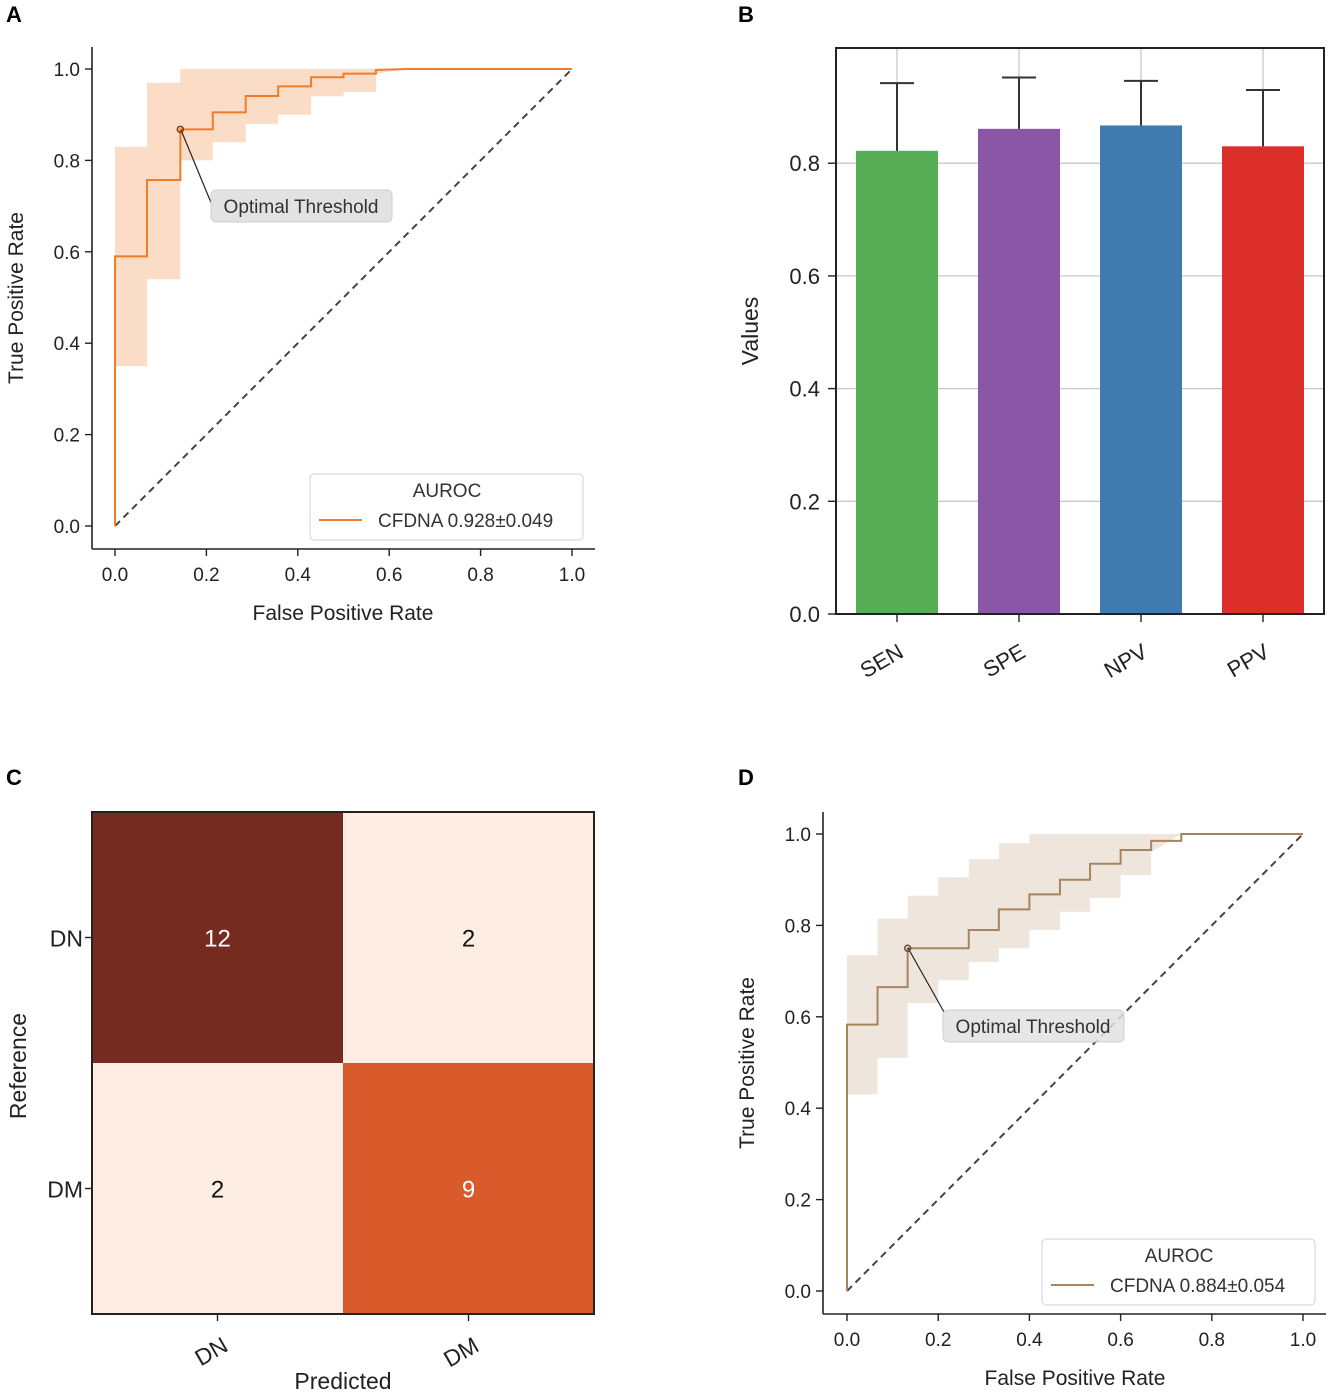 The height and width of the screenshot is (1395, 1331). Describe the element at coordinates (804, 1064) in the screenshot. I see `panel-d-y-ticks: 0.0 0.2 0.4 0.6 0.8 1.0` at that location.